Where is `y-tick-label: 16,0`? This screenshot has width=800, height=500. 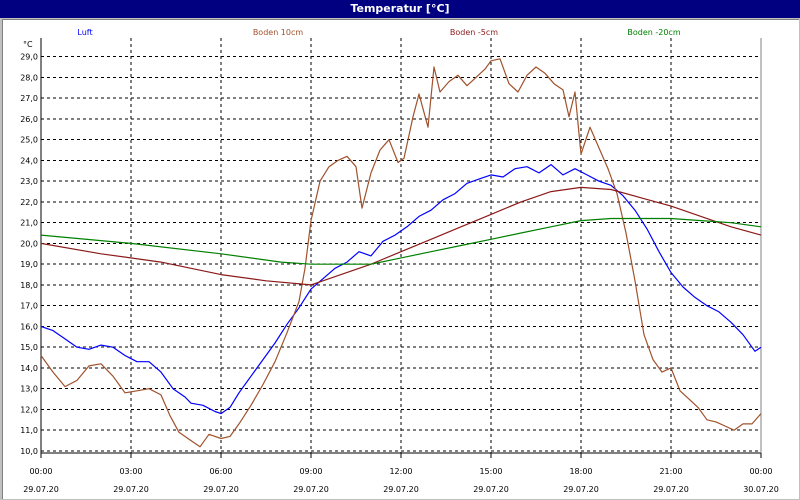
y-tick-label: 16,0 is located at coordinates (29, 326).